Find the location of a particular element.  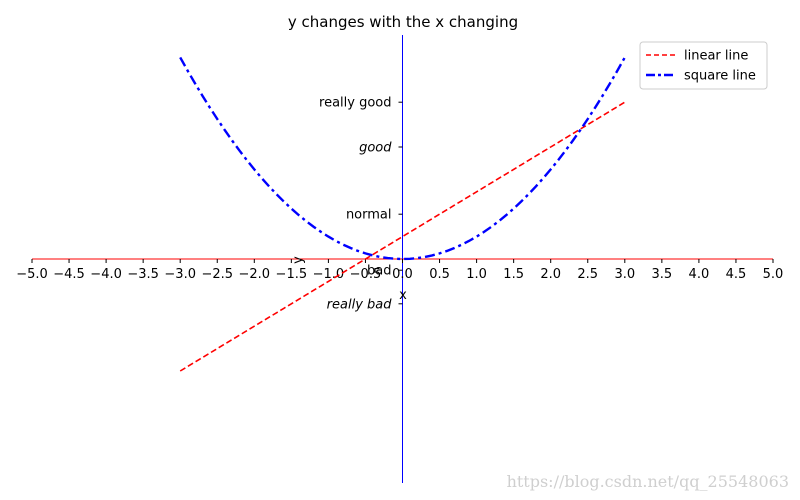

legend-frame is located at coordinates (703, 65).